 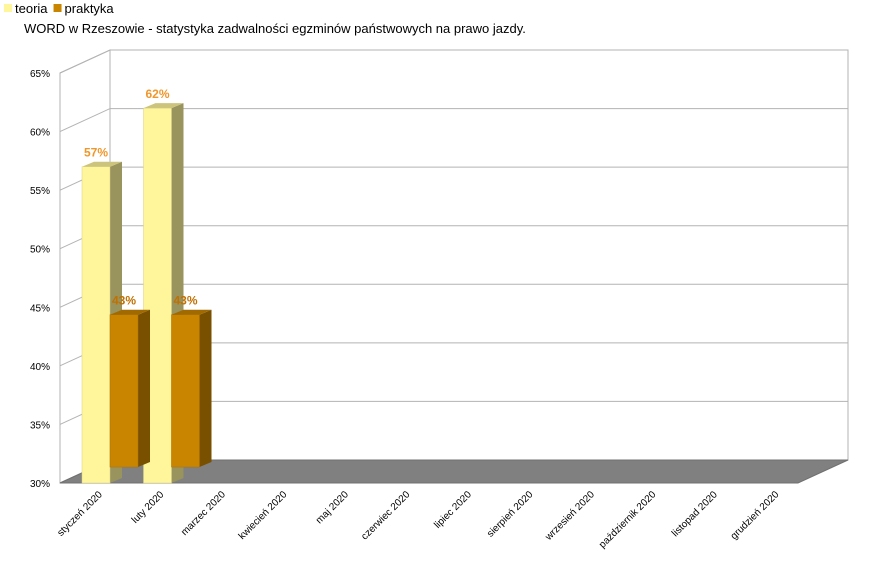 I want to click on y-tick-label: 60%, so click(x=40, y=133).